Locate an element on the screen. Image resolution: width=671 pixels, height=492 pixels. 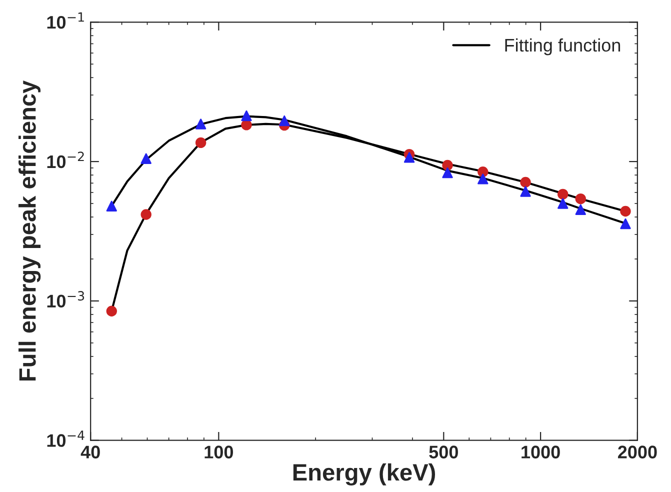
legend-label: Fitting function is located at coordinates (562, 47).